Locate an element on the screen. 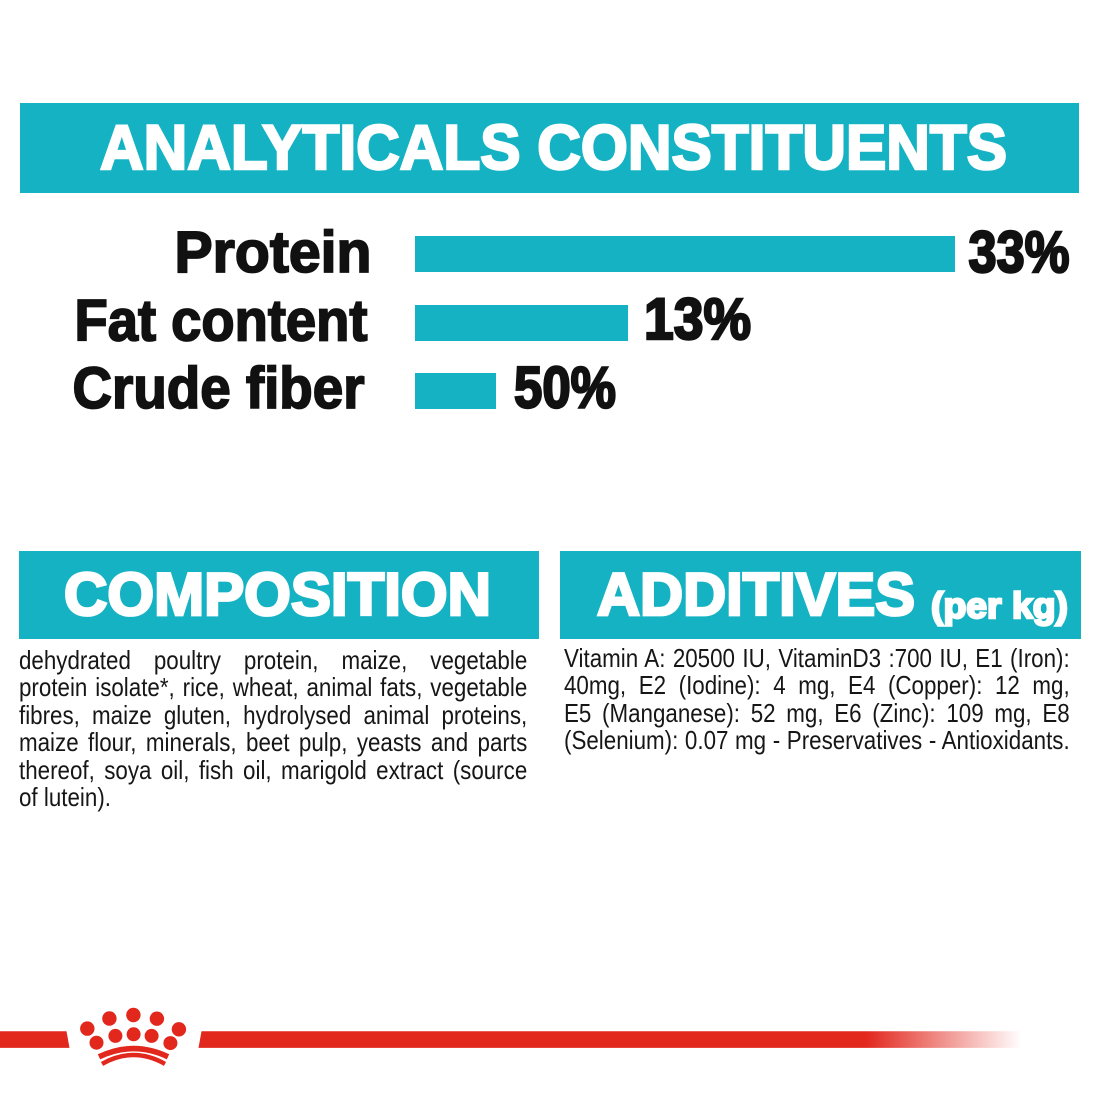 The height and width of the screenshot is (1100, 1100). svg-text: COMPOSITION is located at coordinates (277, 594).